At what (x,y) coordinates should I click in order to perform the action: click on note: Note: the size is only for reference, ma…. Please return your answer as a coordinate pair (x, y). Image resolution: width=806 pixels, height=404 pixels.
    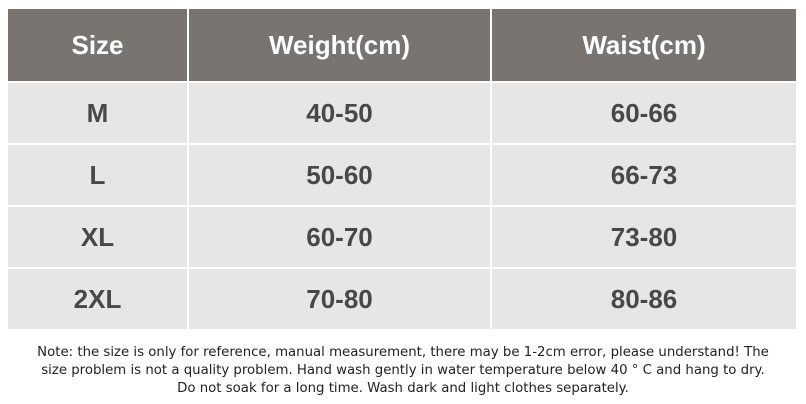
    Looking at the image, I should click on (403, 371).